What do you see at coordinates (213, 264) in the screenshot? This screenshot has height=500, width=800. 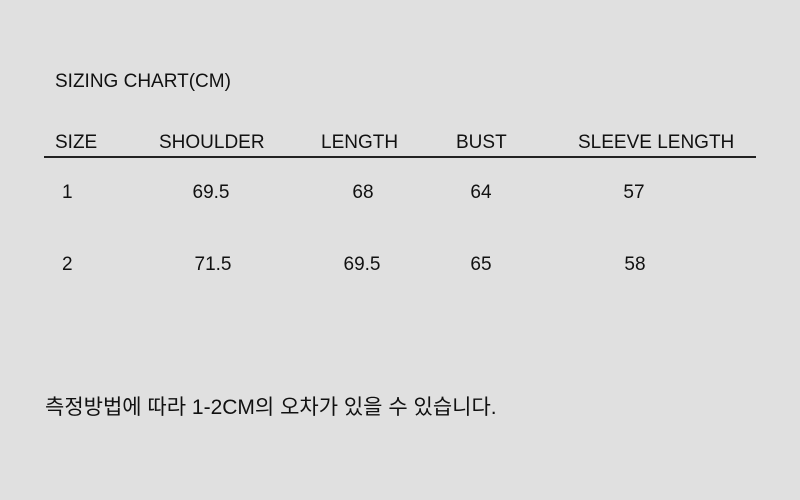 I see `cell-shoulder: 71.5` at bounding box center [213, 264].